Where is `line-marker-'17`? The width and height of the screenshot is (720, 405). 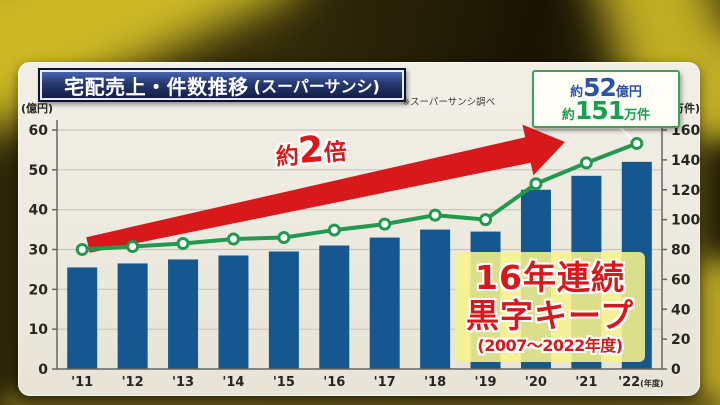 line-marker-'17 is located at coordinates (385, 224).